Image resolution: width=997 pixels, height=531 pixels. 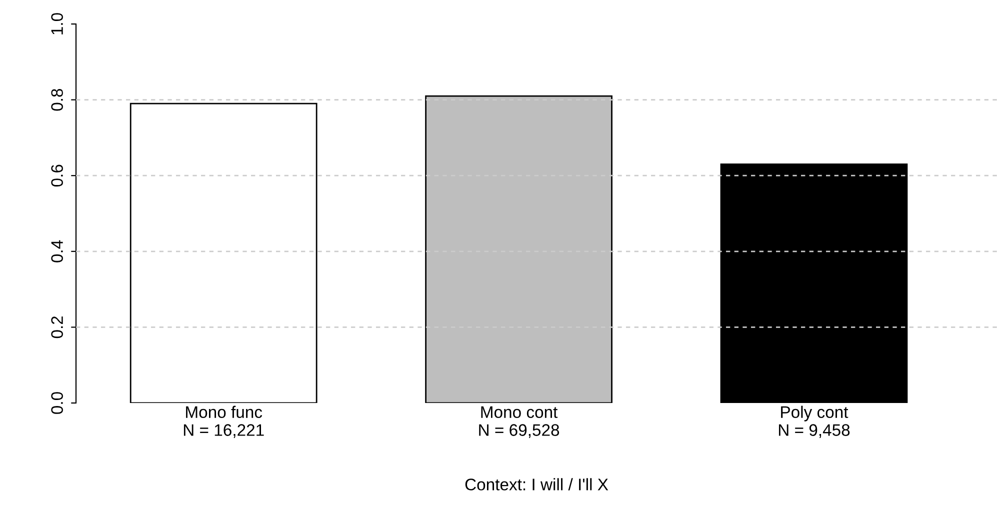 What do you see at coordinates (57, 327) in the screenshot?
I see `y-tick-label: 0.2` at bounding box center [57, 327].